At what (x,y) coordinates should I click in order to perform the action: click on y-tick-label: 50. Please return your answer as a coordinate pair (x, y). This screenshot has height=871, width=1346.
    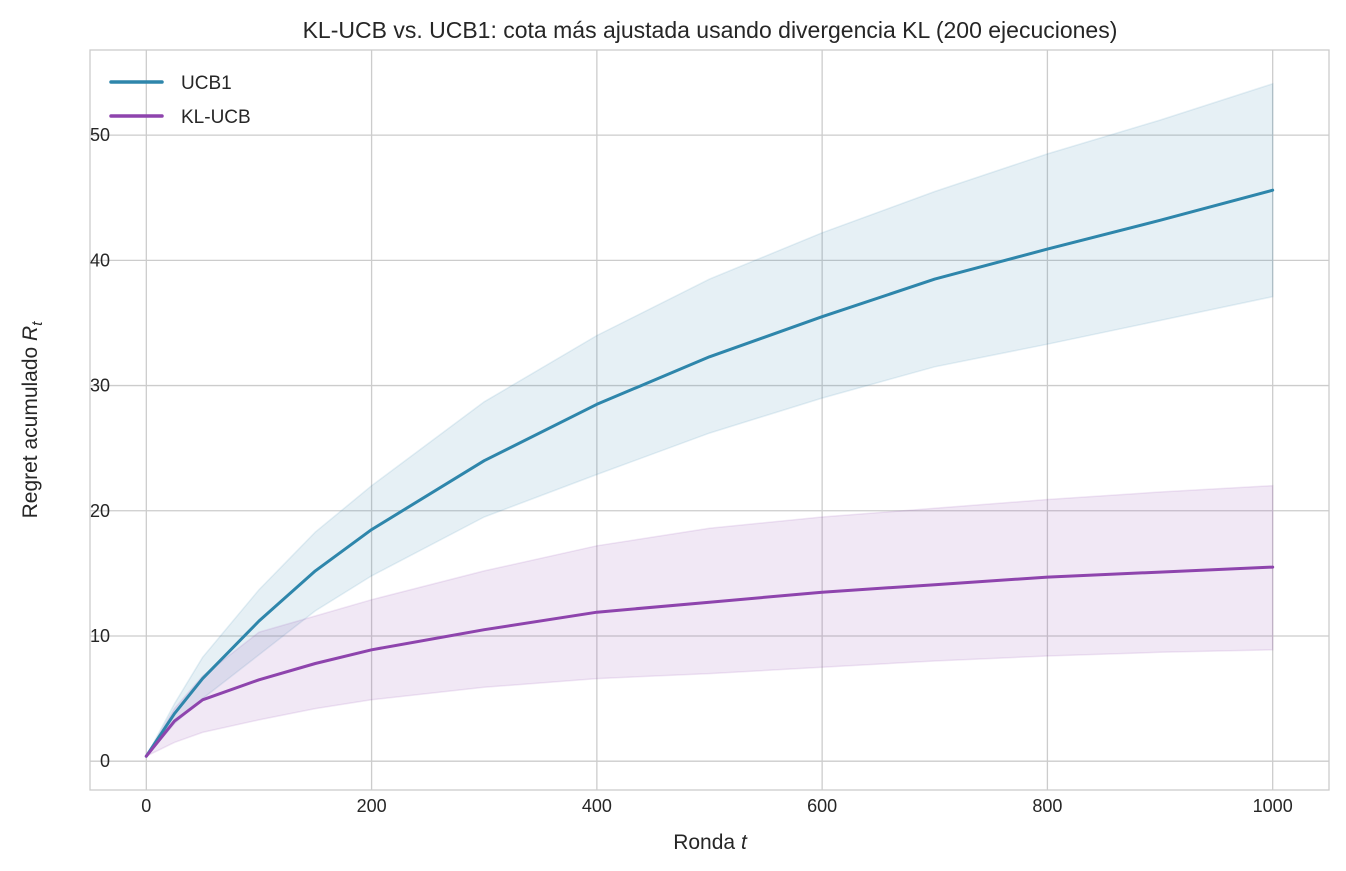
    Looking at the image, I should click on (100, 135).